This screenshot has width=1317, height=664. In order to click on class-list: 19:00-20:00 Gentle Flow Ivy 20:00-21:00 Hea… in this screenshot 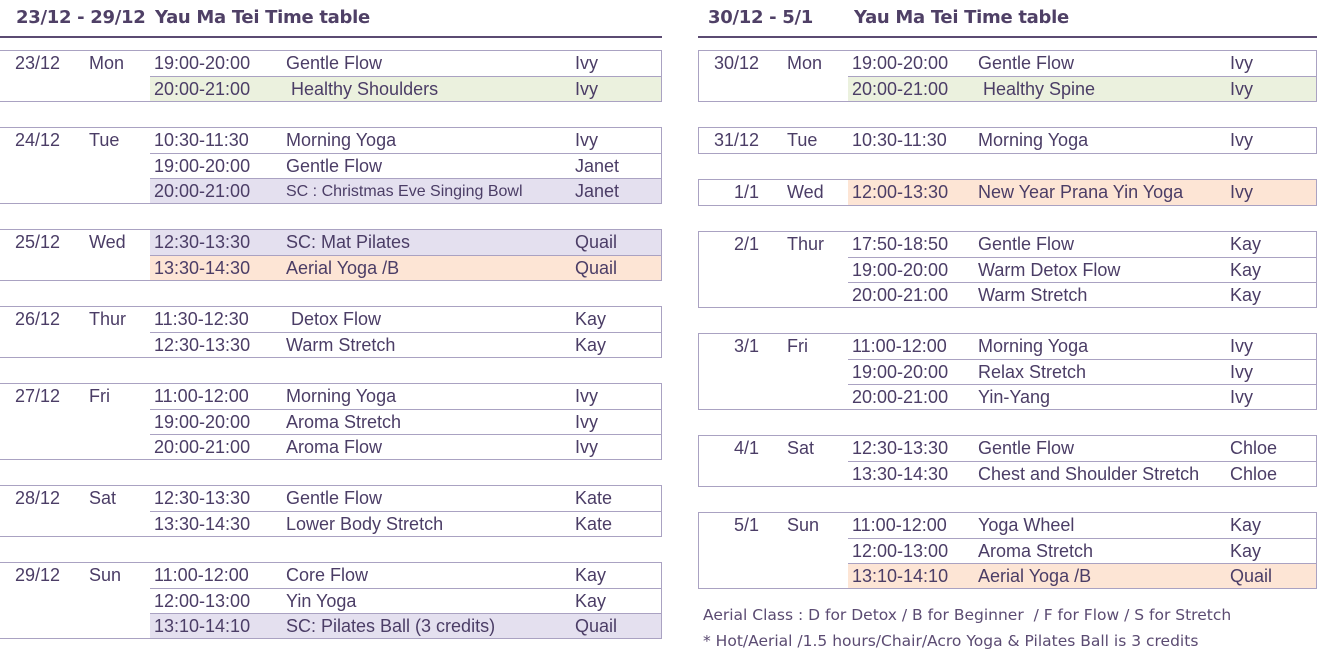, I will do `click(405, 76)`.